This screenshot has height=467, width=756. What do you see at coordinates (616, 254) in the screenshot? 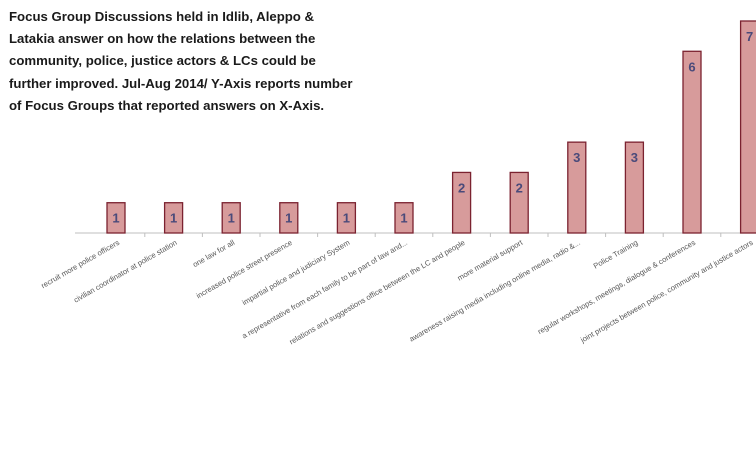
I see `x-tick-label: Police Training` at bounding box center [616, 254].